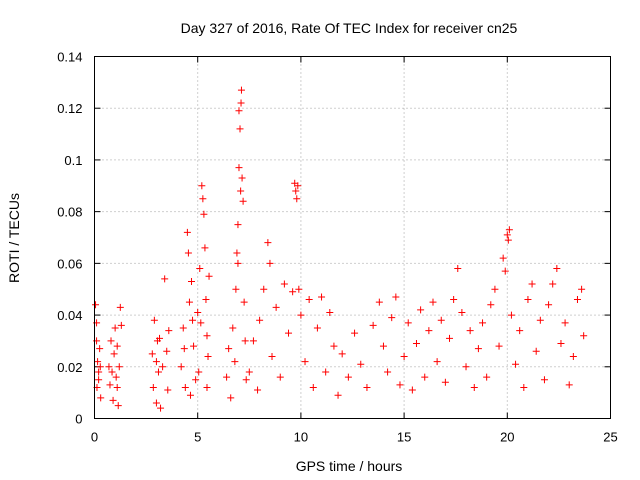 This screenshot has width=640, height=480. Describe the element at coordinates (69, 108) in the screenshot. I see `y-tick-label: 0.12` at that location.